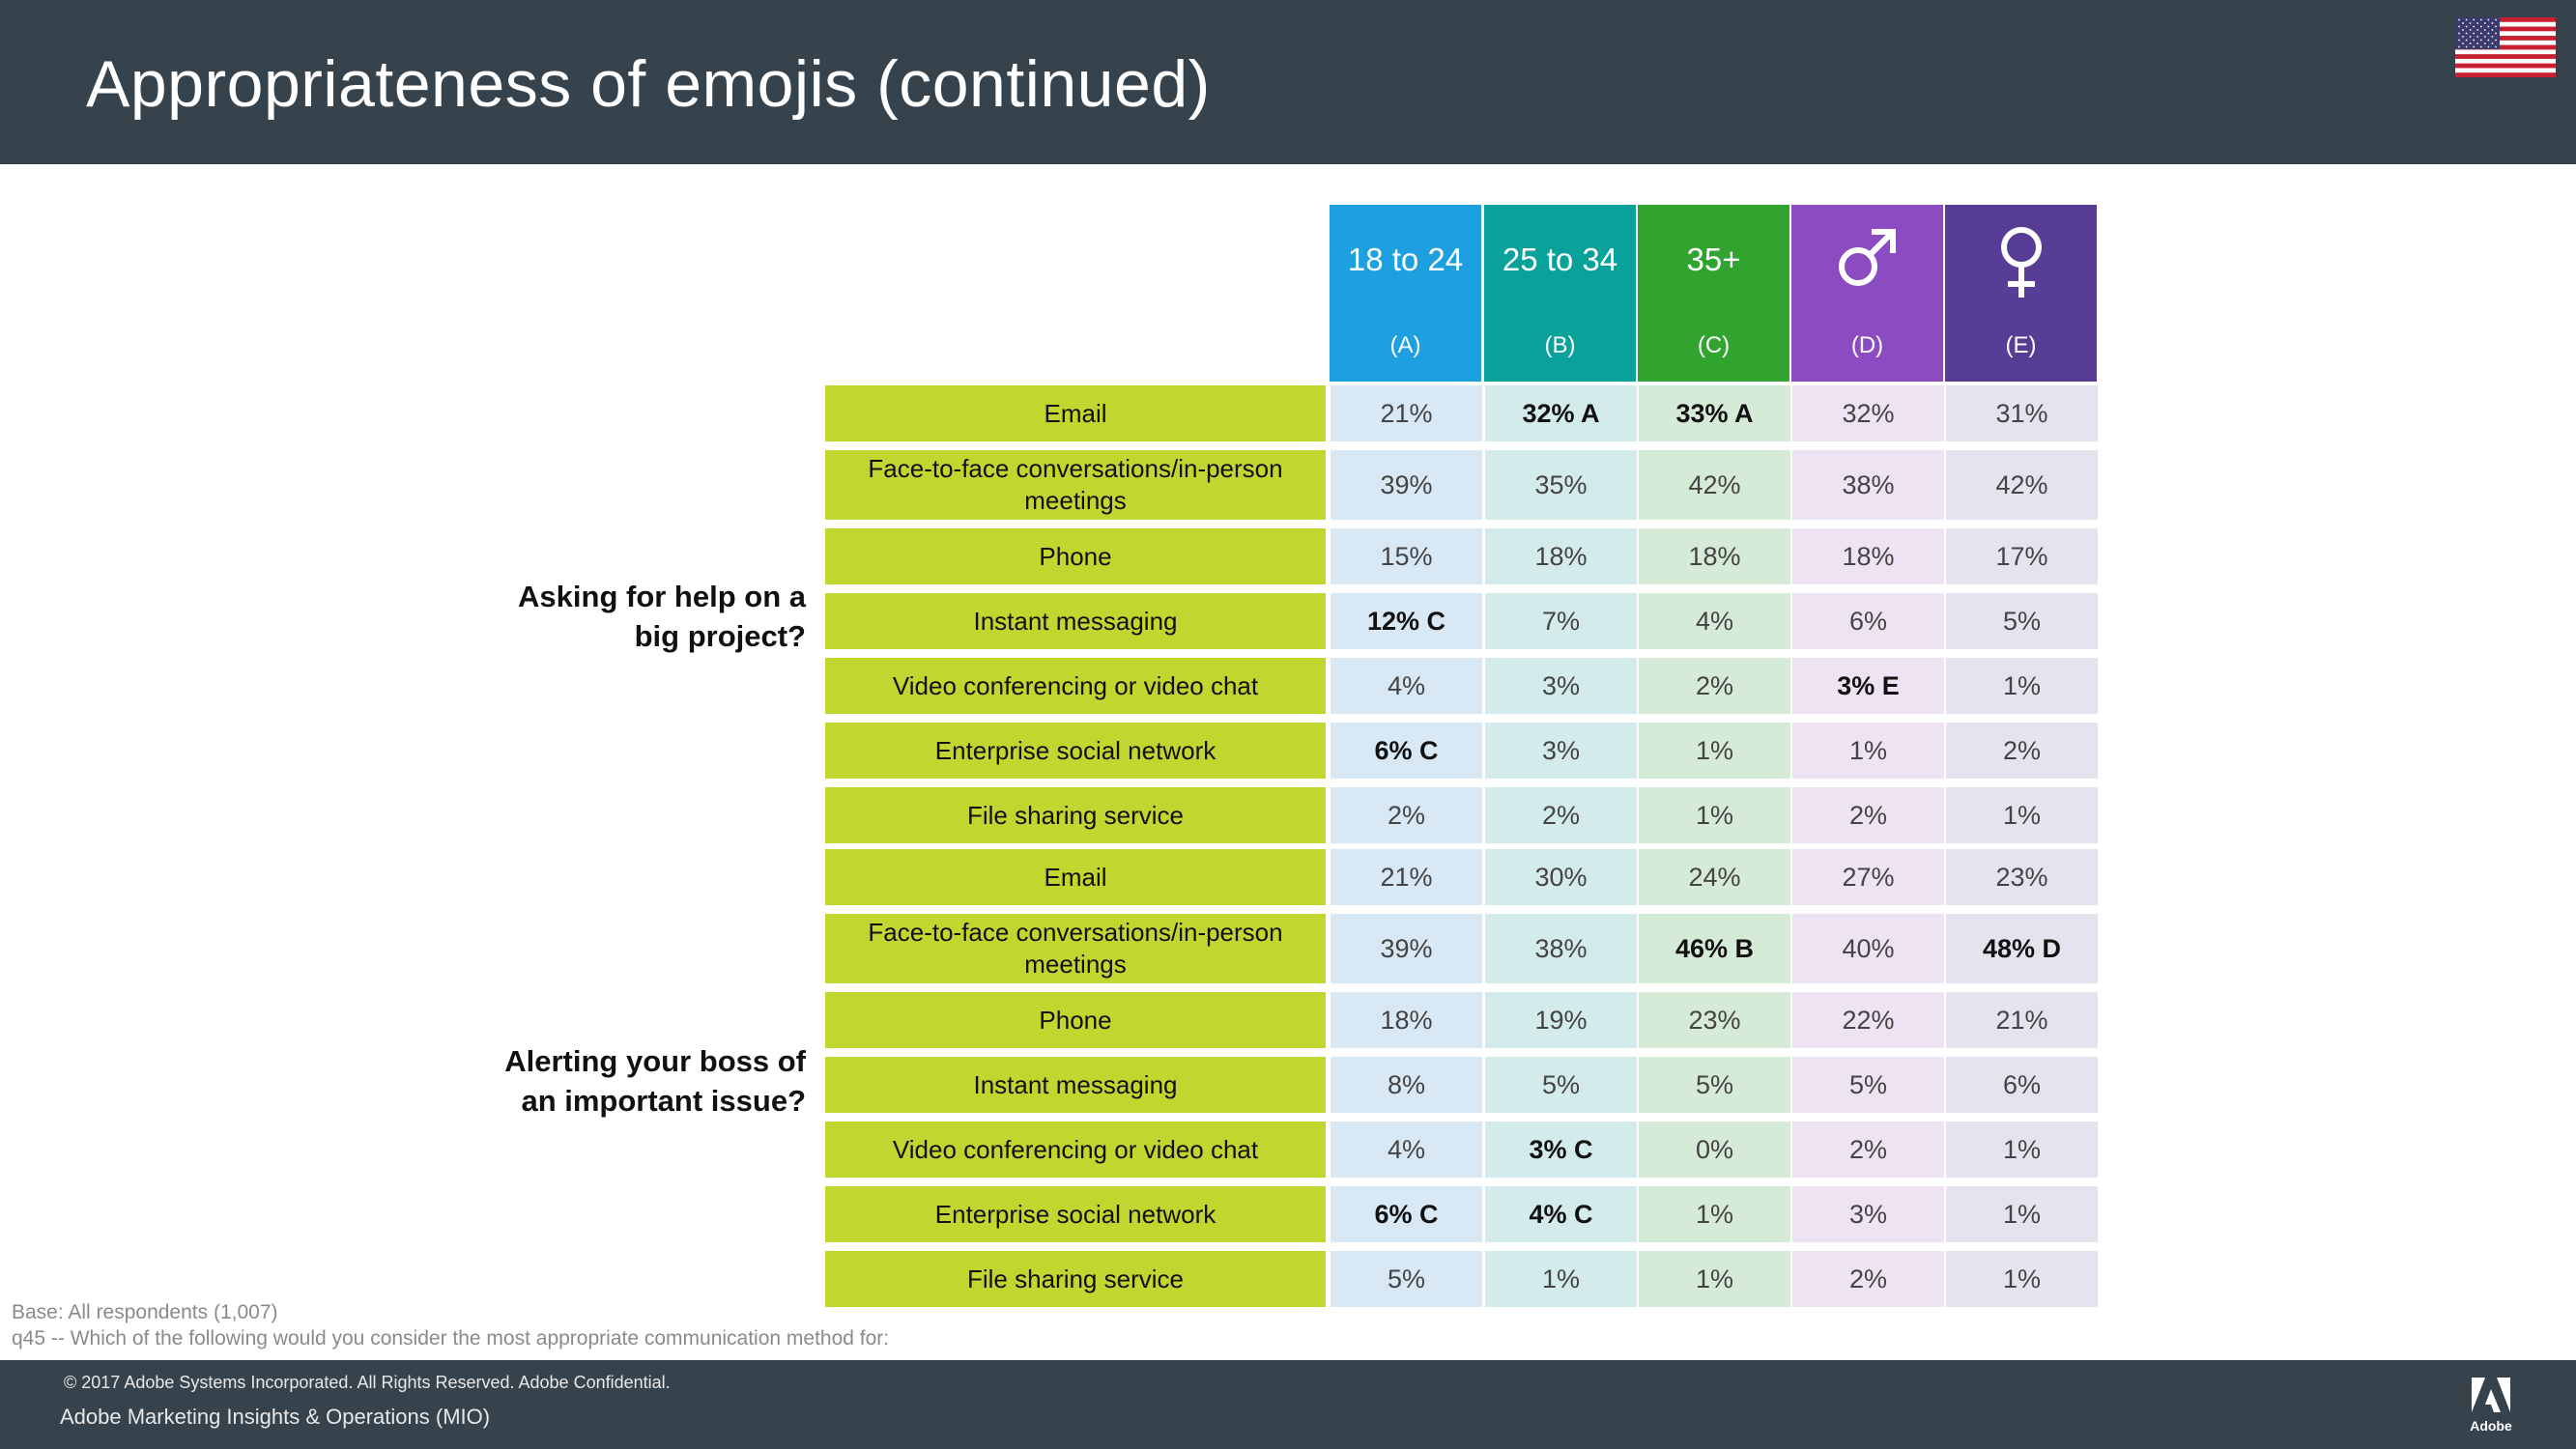 This screenshot has width=2576, height=1449. What do you see at coordinates (720, 636) in the screenshot?
I see `question-line: big project?` at bounding box center [720, 636].